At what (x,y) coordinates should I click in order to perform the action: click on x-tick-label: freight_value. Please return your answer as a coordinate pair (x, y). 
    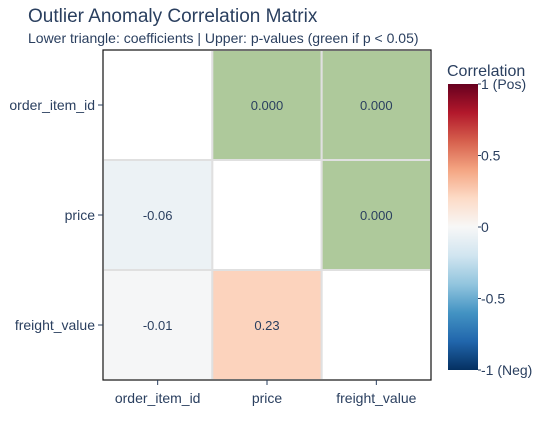
    Looking at the image, I should click on (376, 398).